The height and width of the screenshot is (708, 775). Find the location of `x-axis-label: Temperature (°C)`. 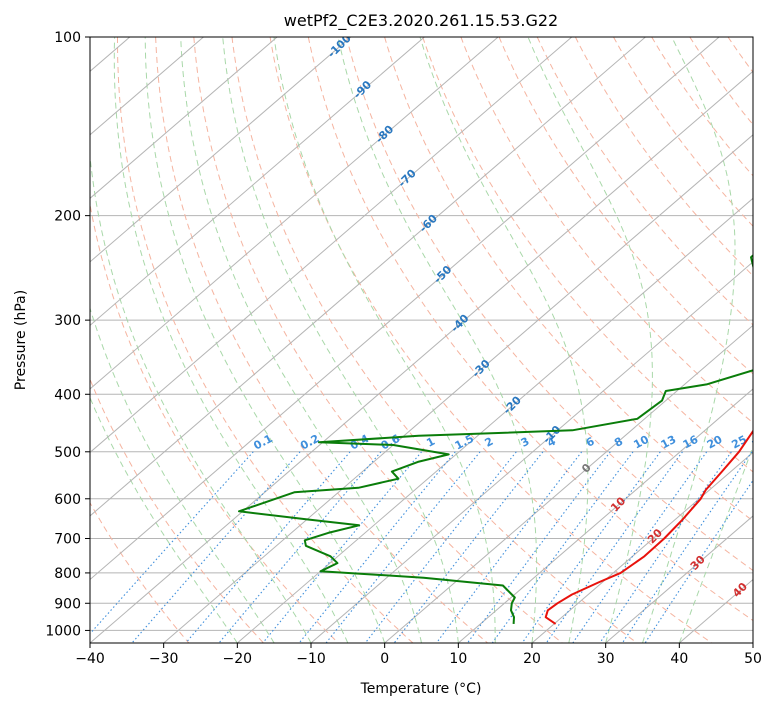

x-axis-label: Temperature (°C) is located at coordinates (421, 689).